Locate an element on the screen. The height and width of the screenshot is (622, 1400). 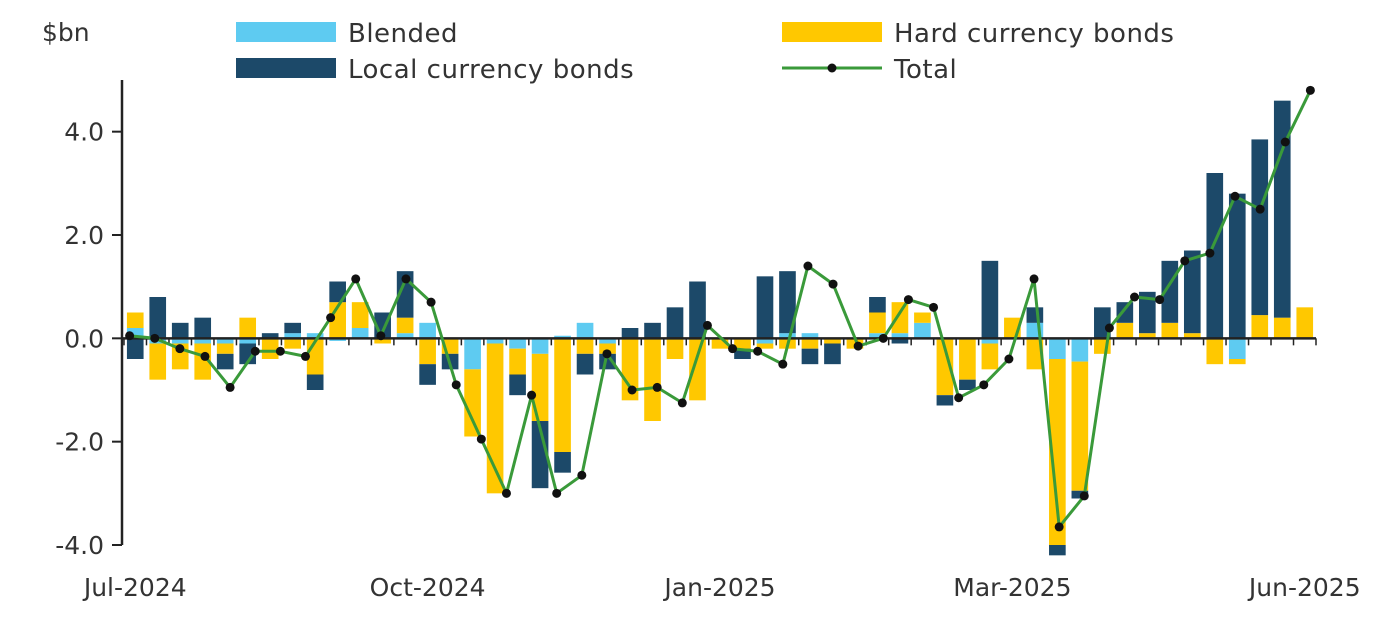
y-tick-label: -4.0 is located at coordinates (79, 545).